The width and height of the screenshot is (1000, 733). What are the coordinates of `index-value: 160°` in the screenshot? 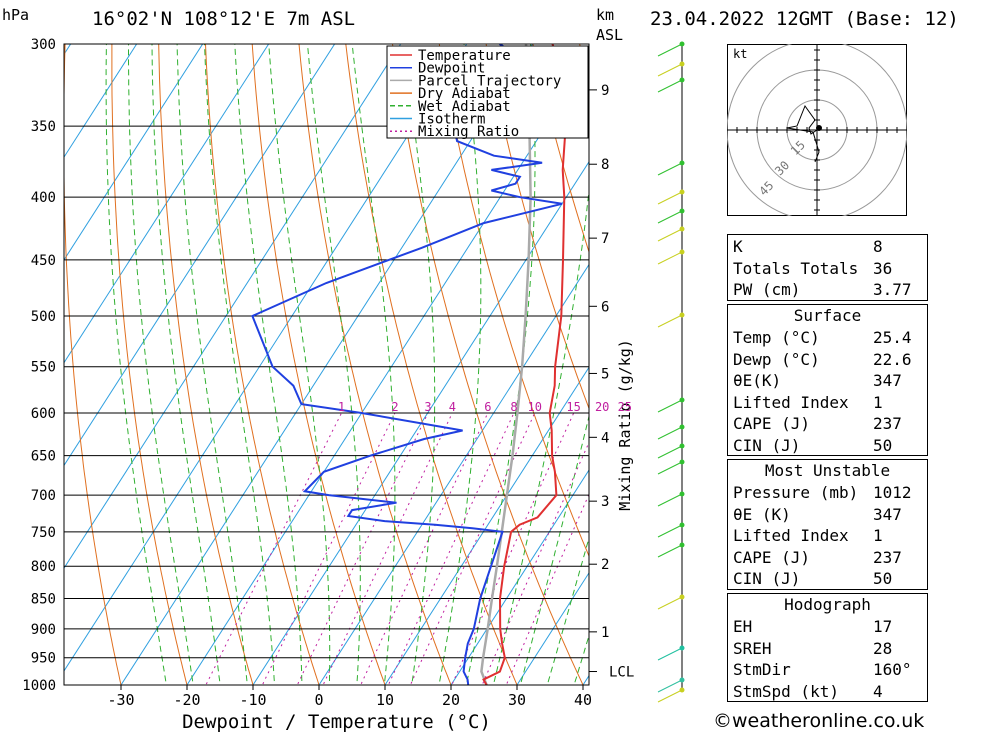 It's located at (892, 669).